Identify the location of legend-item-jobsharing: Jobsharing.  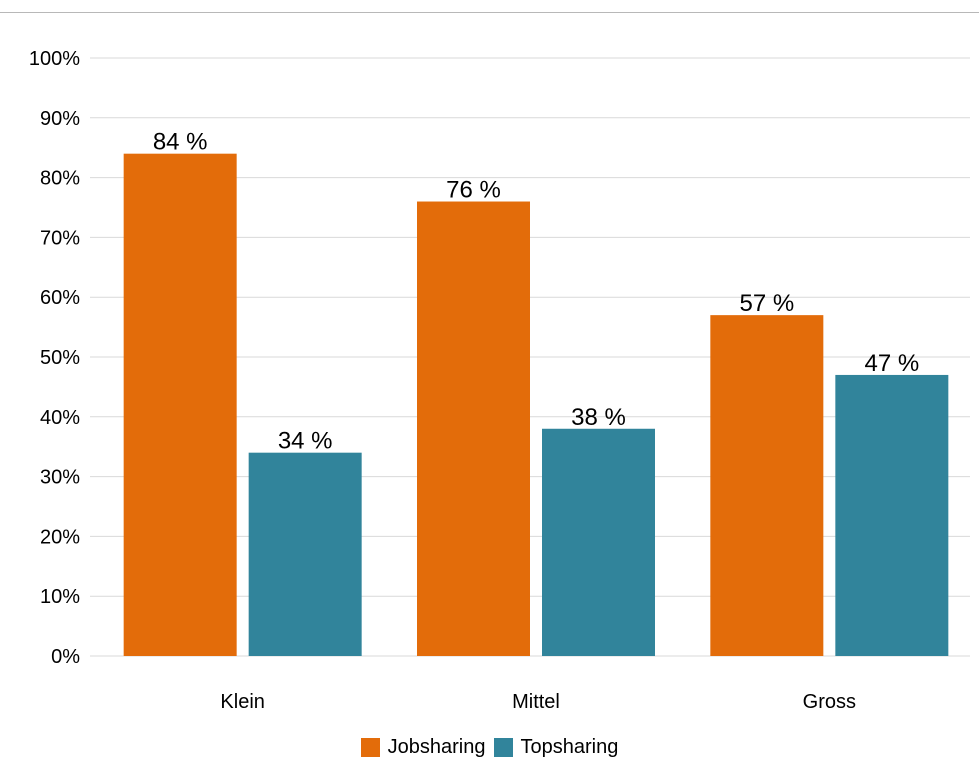
(423, 747).